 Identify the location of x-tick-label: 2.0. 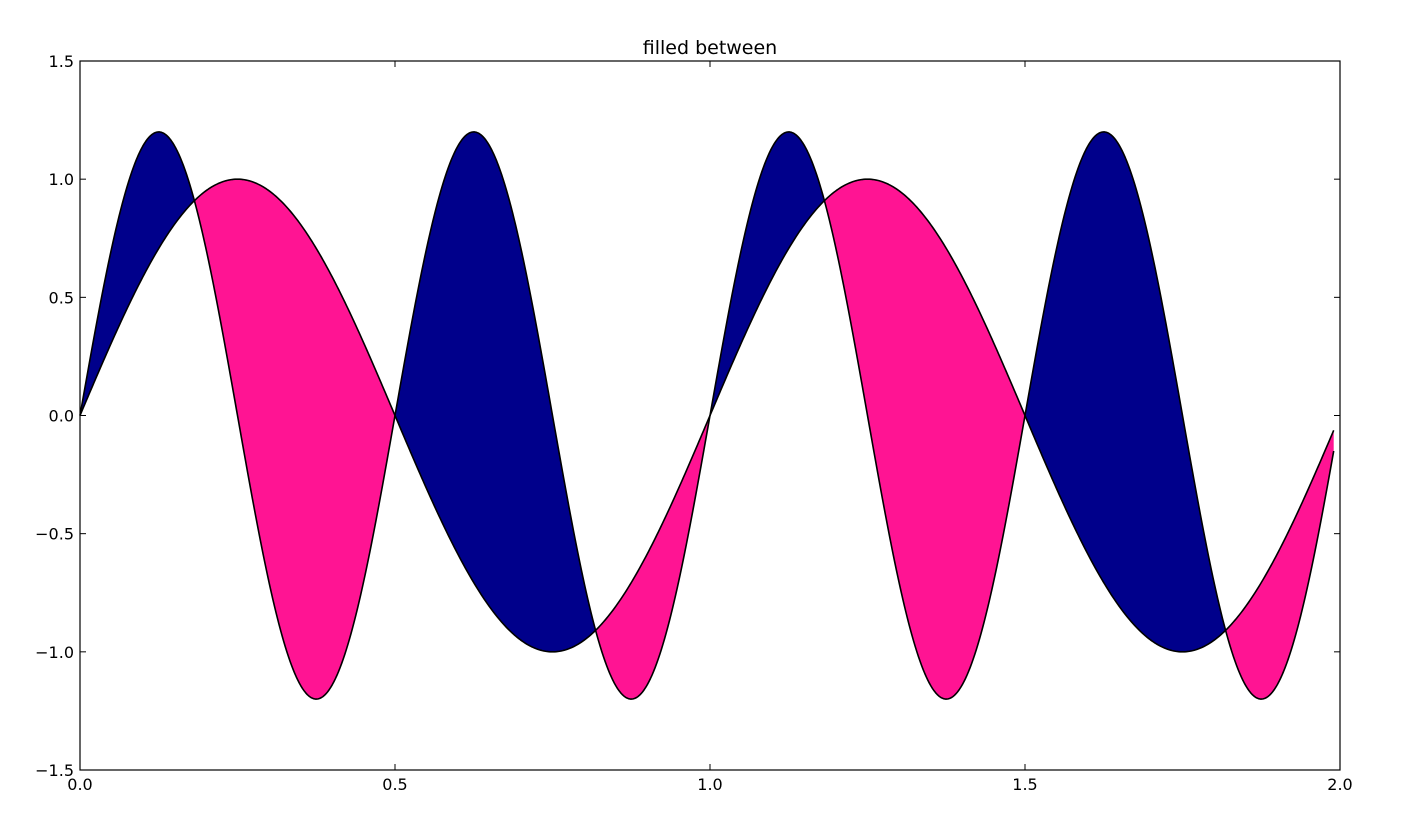
(1339, 784).